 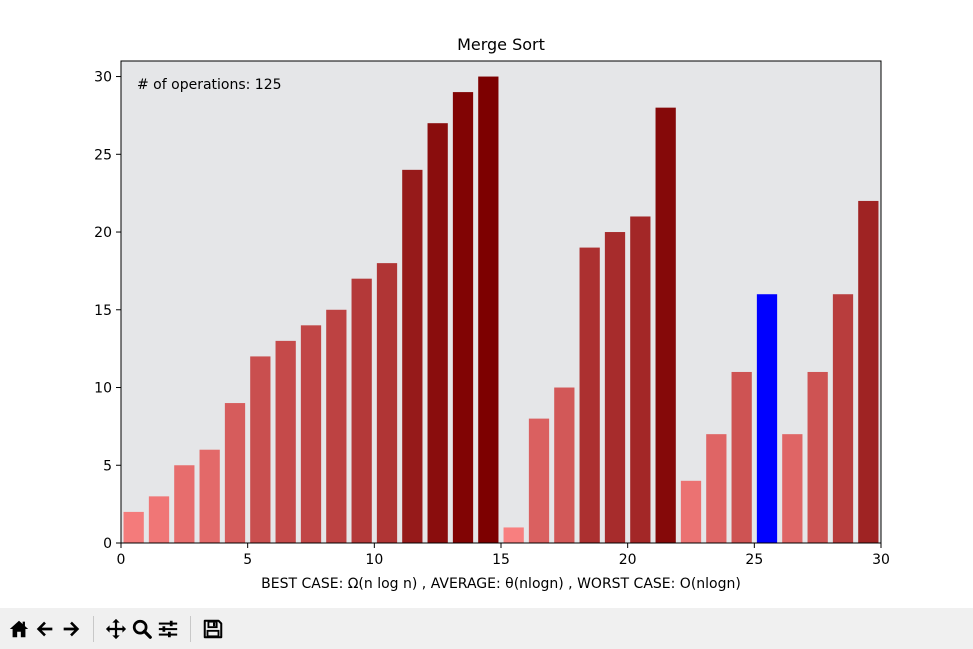 I want to click on forward-button, so click(x=71, y=629).